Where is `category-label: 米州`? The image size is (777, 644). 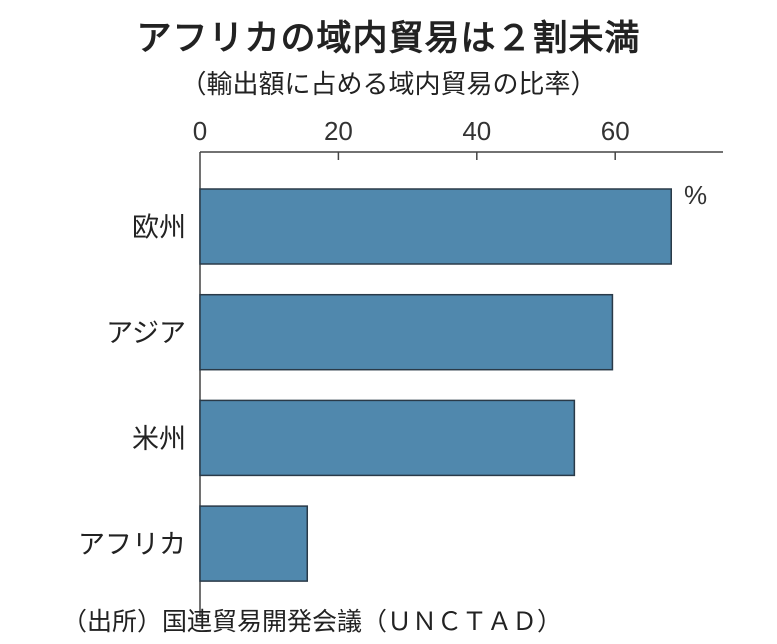 category-label: 米州 is located at coordinates (159, 439).